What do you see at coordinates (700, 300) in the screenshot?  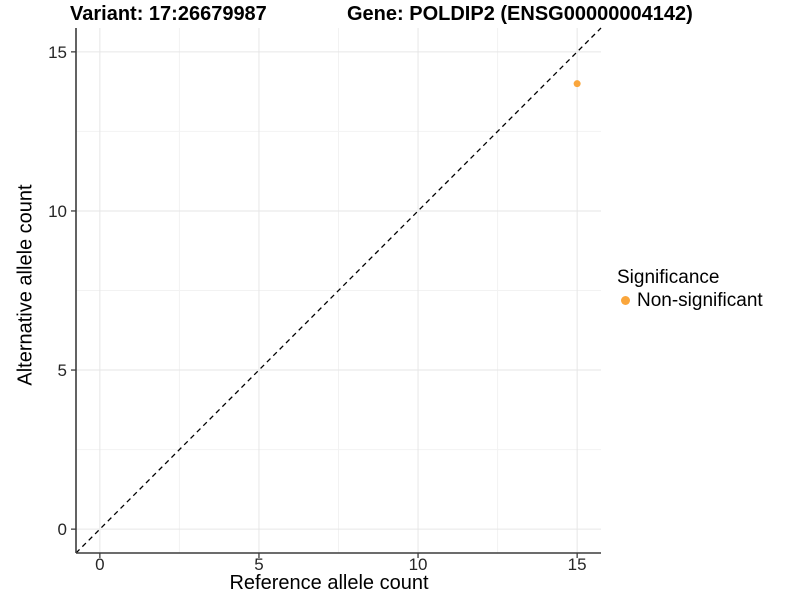 I see `legend-item-label: Non-significant` at bounding box center [700, 300].